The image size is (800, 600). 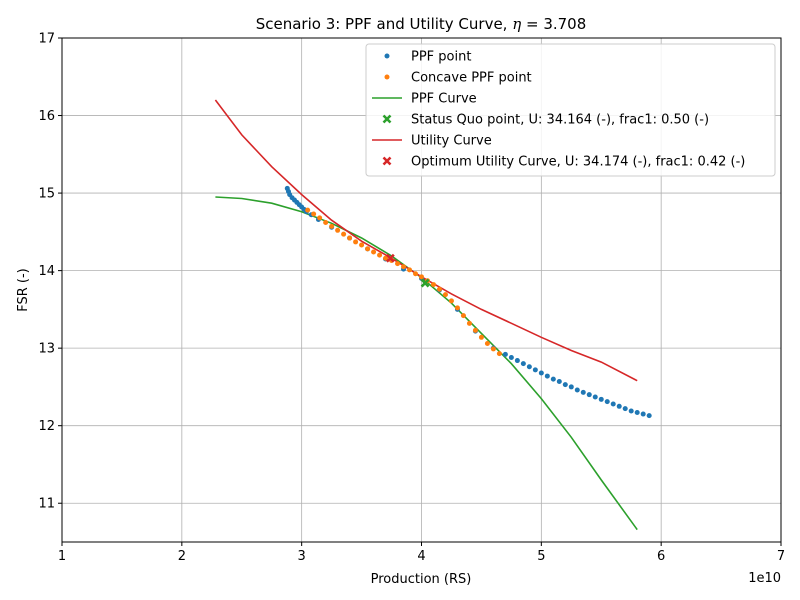 I want to click on legend-entry: Concave PPF point, so click(x=458, y=78).